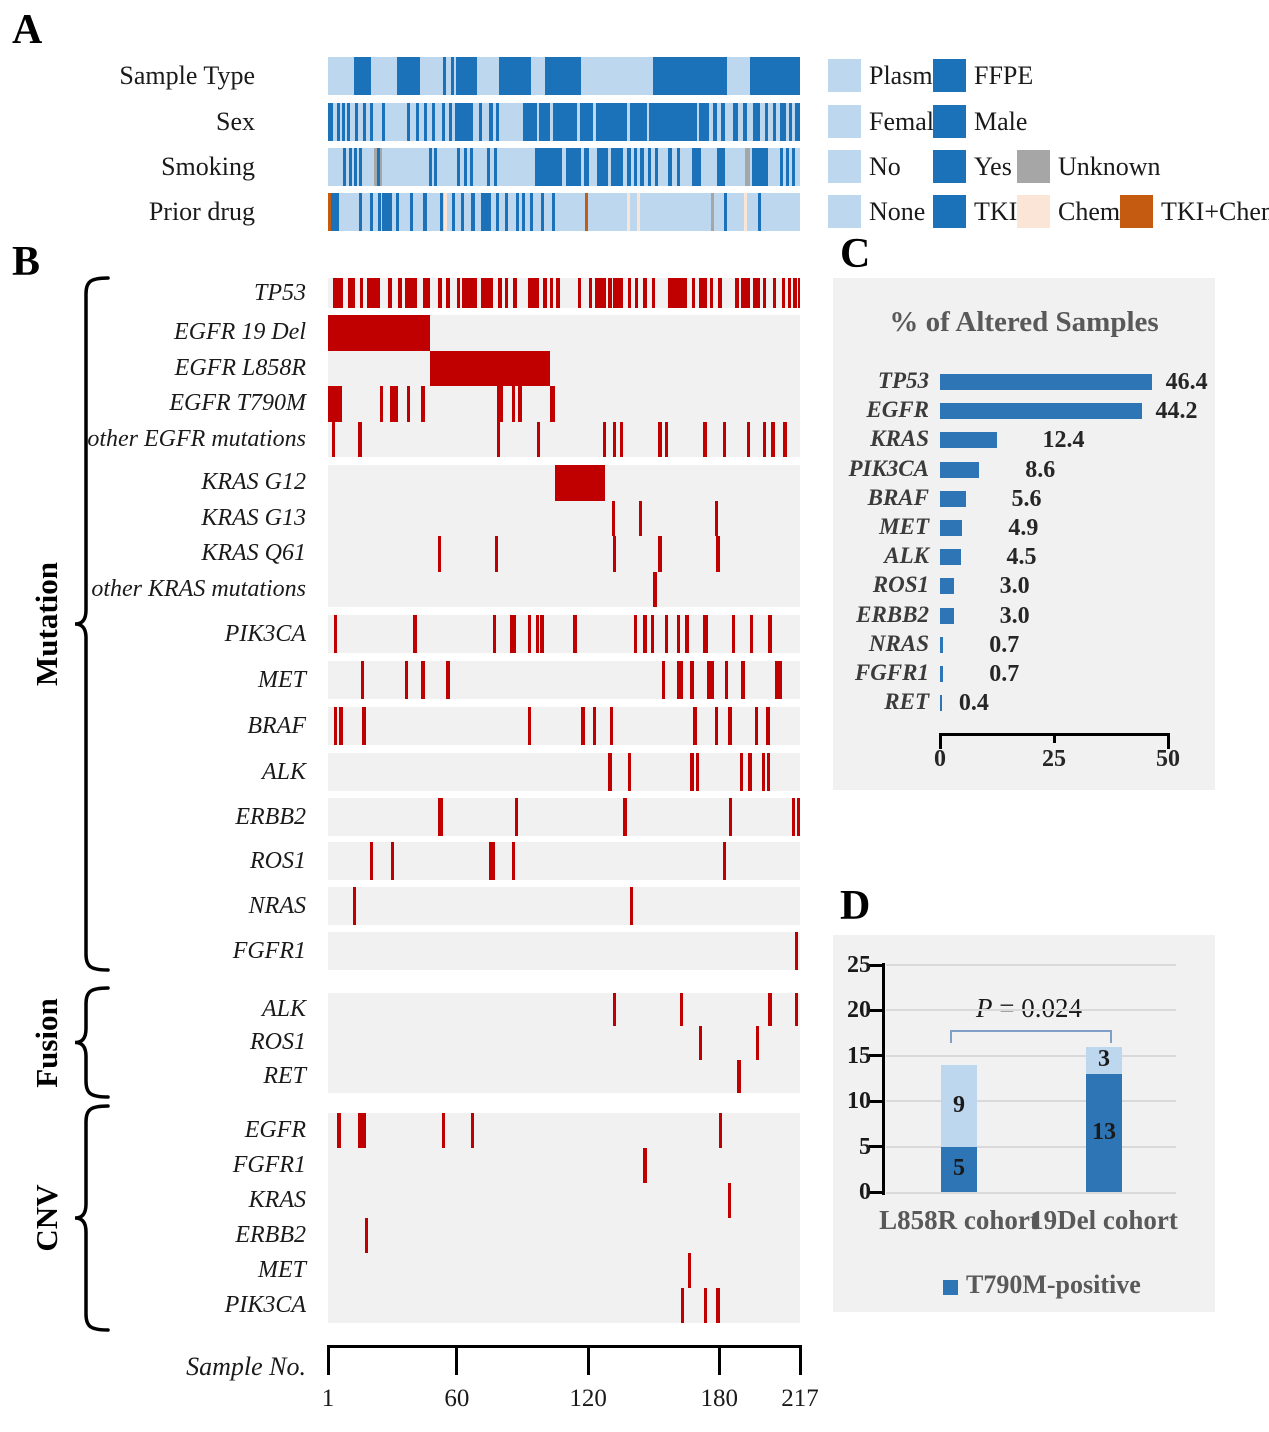  I want to click on gridline, so click(1031, 1010).